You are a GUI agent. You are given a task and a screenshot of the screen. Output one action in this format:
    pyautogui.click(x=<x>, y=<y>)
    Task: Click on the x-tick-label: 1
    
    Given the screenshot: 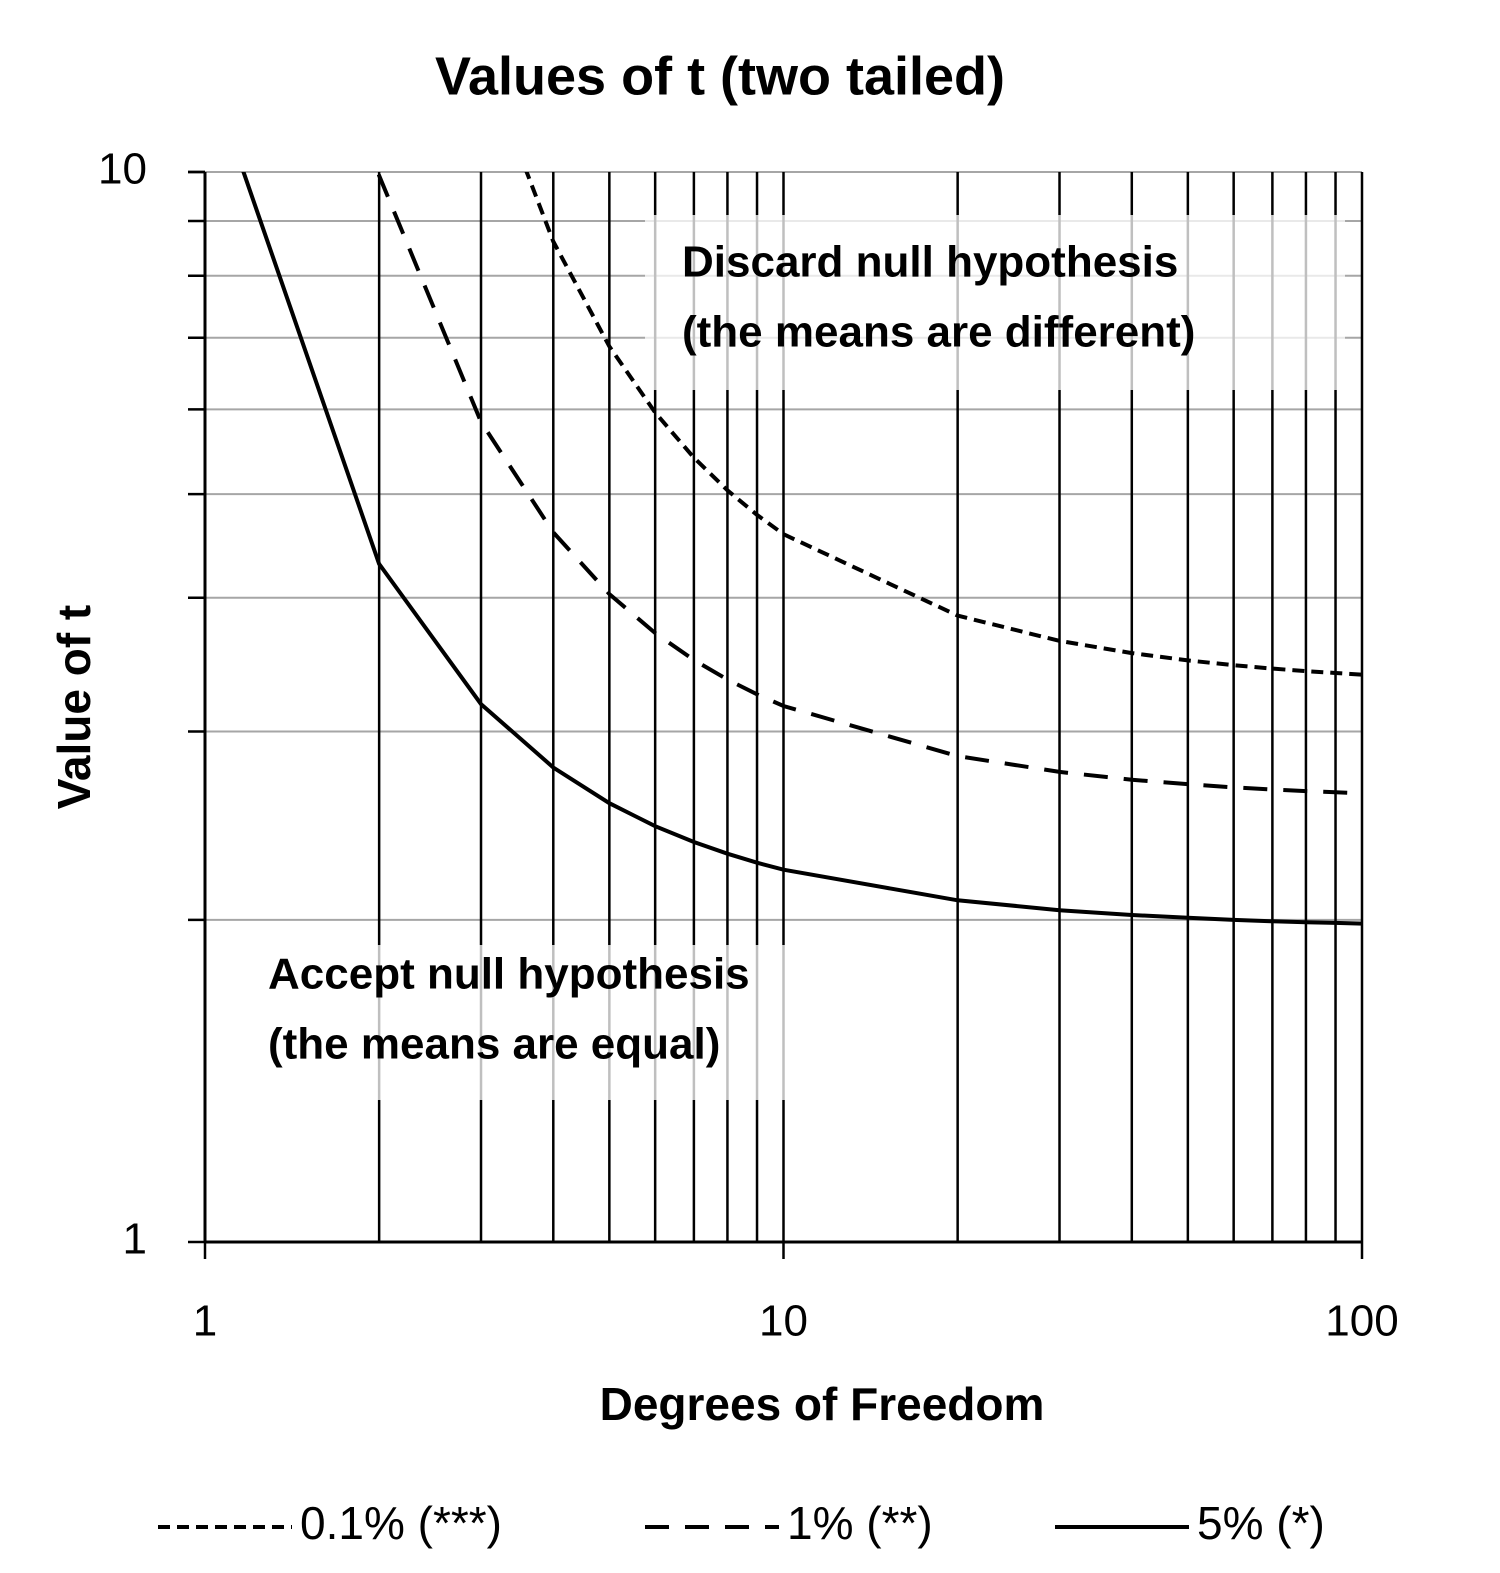 What is the action you would take?
    pyautogui.click(x=205, y=1321)
    